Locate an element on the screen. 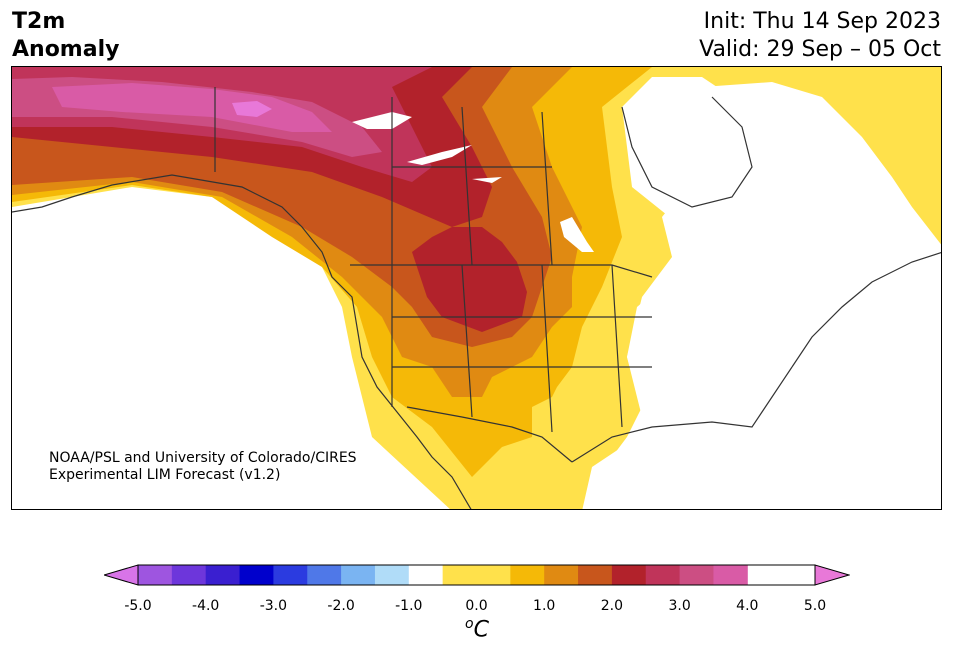 The height and width of the screenshot is (656, 953). colorbar-under-arrow is located at coordinates (121, 575).